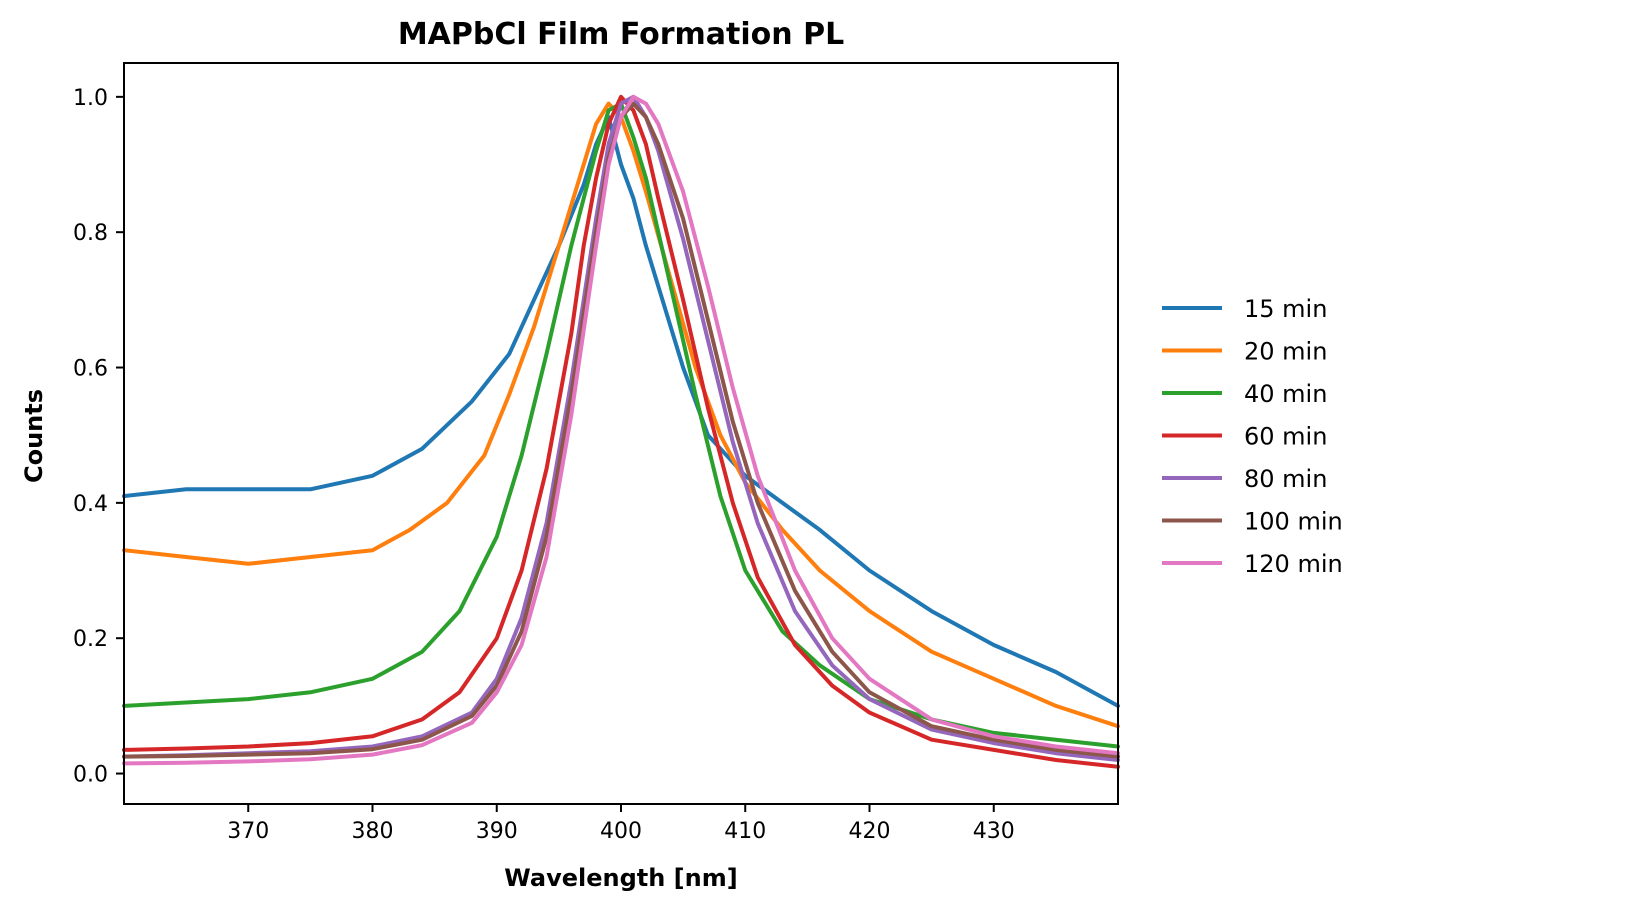 The image size is (1626, 913). What do you see at coordinates (90, 639) in the screenshot?
I see `y-tick-label: 0.2` at bounding box center [90, 639].